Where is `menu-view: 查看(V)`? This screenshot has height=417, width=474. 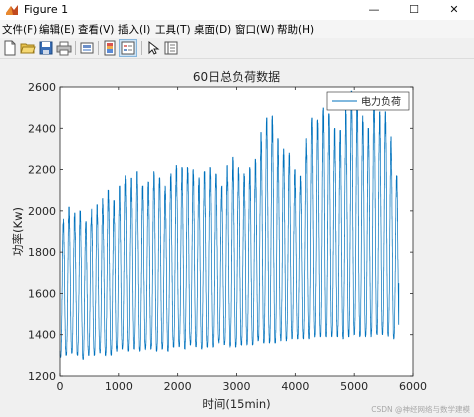 menu-view: 查看(V) is located at coordinates (96, 30).